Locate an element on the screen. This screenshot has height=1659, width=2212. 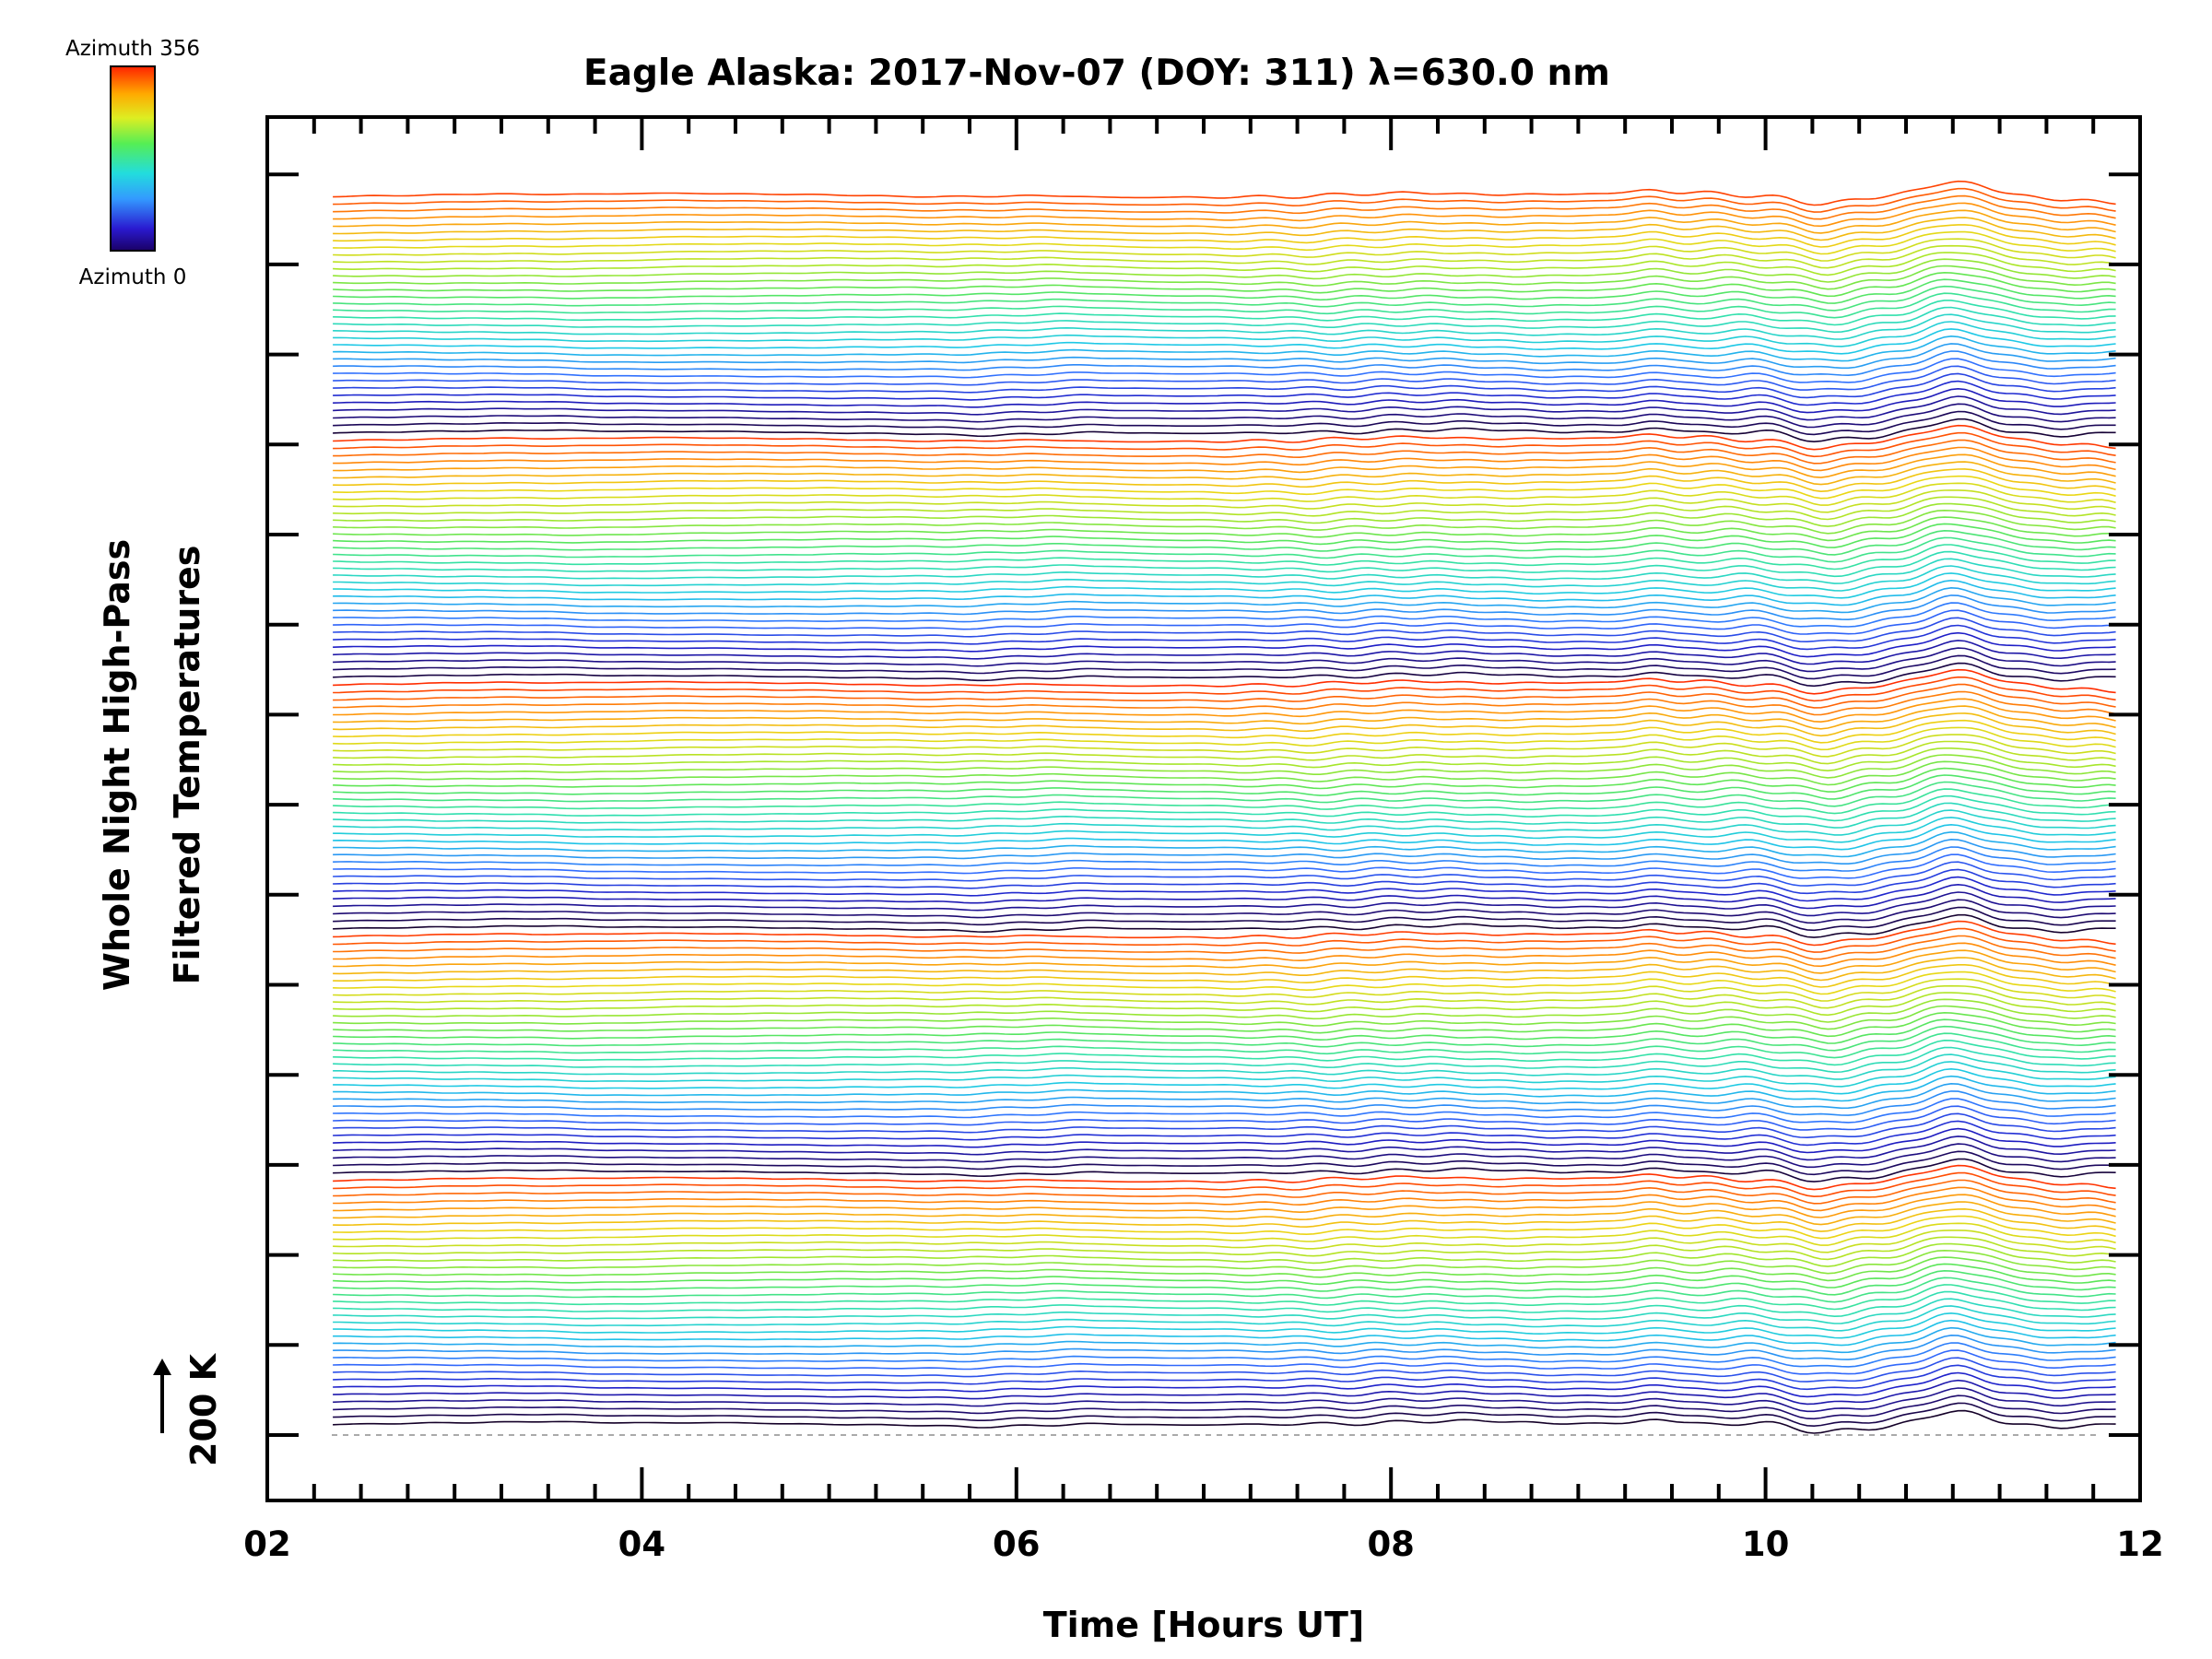
scale-bar-label: 200 K is located at coordinates (203, 1409).